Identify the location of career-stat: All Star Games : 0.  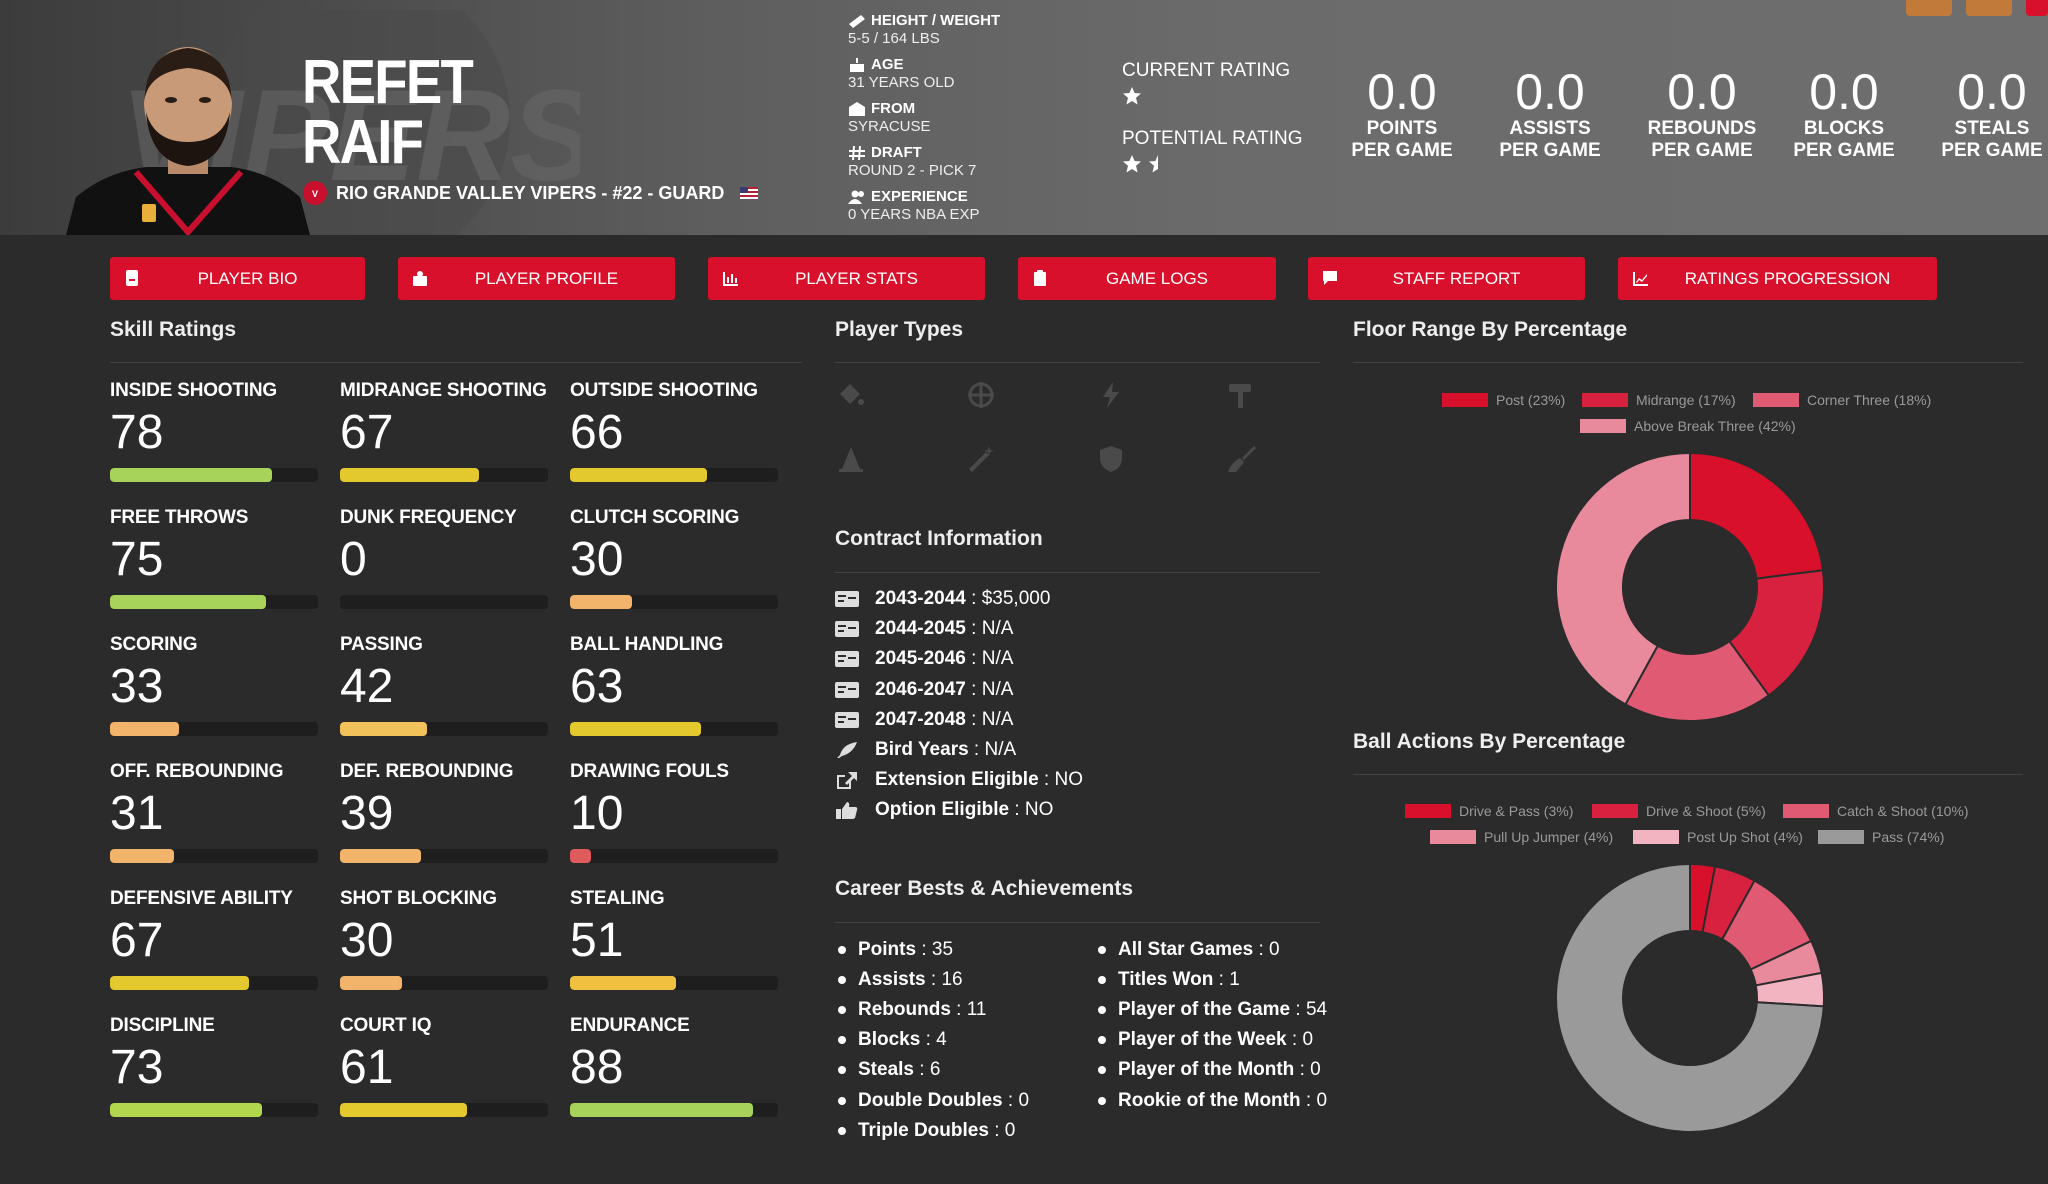
(1189, 950).